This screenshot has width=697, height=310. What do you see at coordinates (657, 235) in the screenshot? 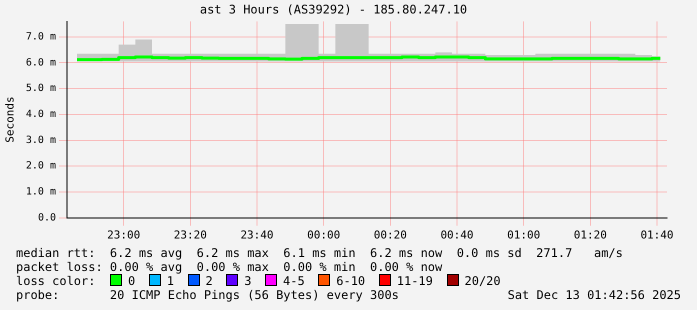
I see `x-tick-label: 01:40` at bounding box center [657, 235].